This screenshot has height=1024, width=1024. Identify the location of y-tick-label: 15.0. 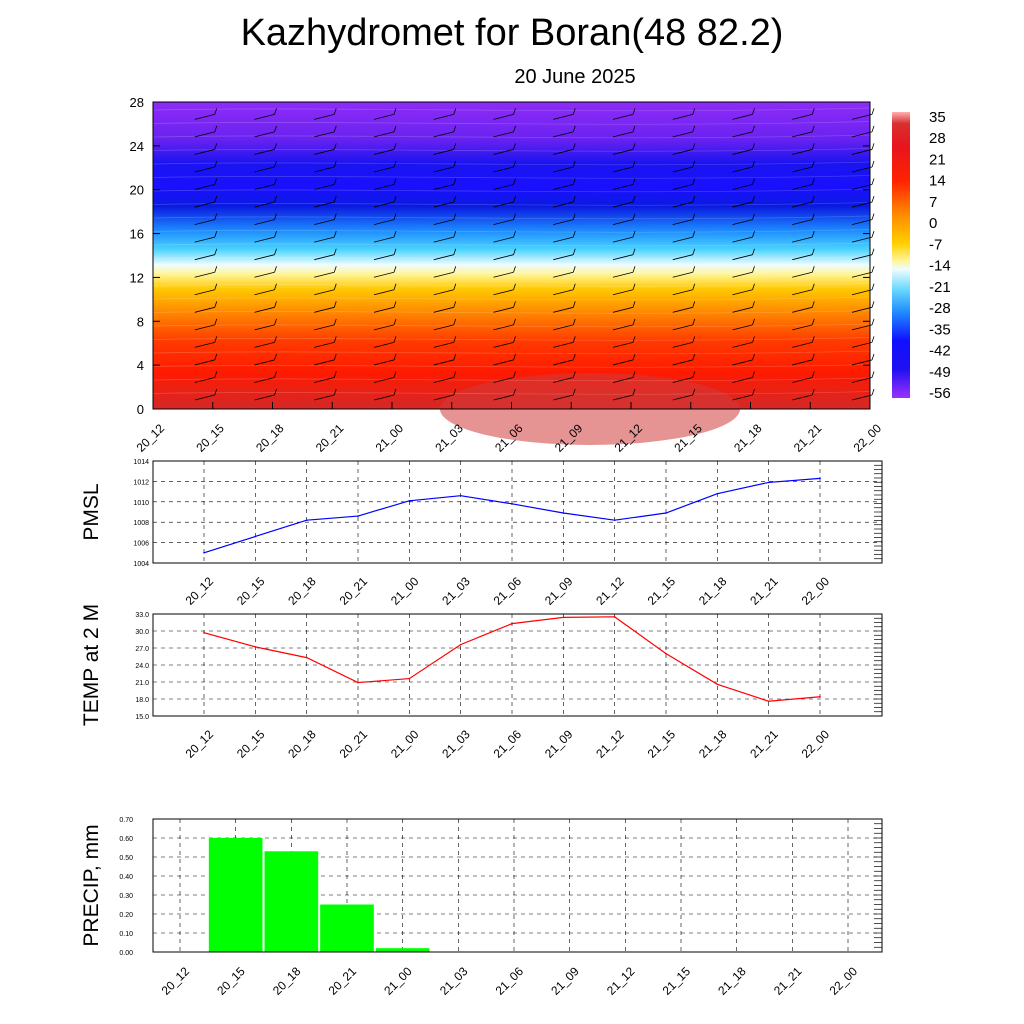
(142, 717).